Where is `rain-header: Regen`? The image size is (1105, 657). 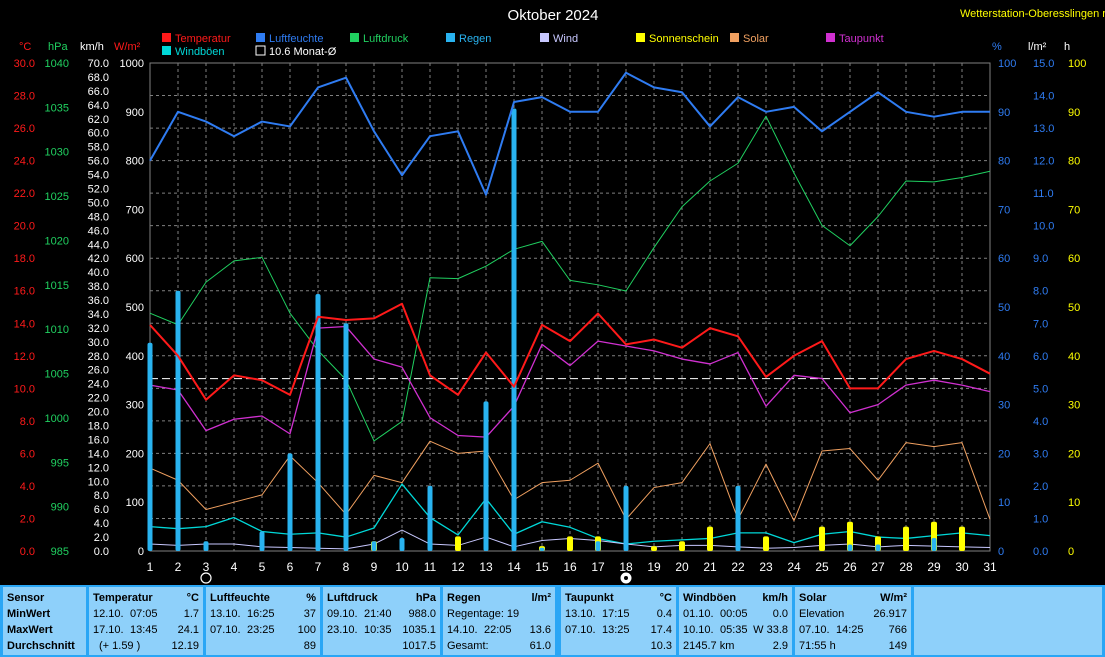
rain-header: Regen is located at coordinates (464, 598).